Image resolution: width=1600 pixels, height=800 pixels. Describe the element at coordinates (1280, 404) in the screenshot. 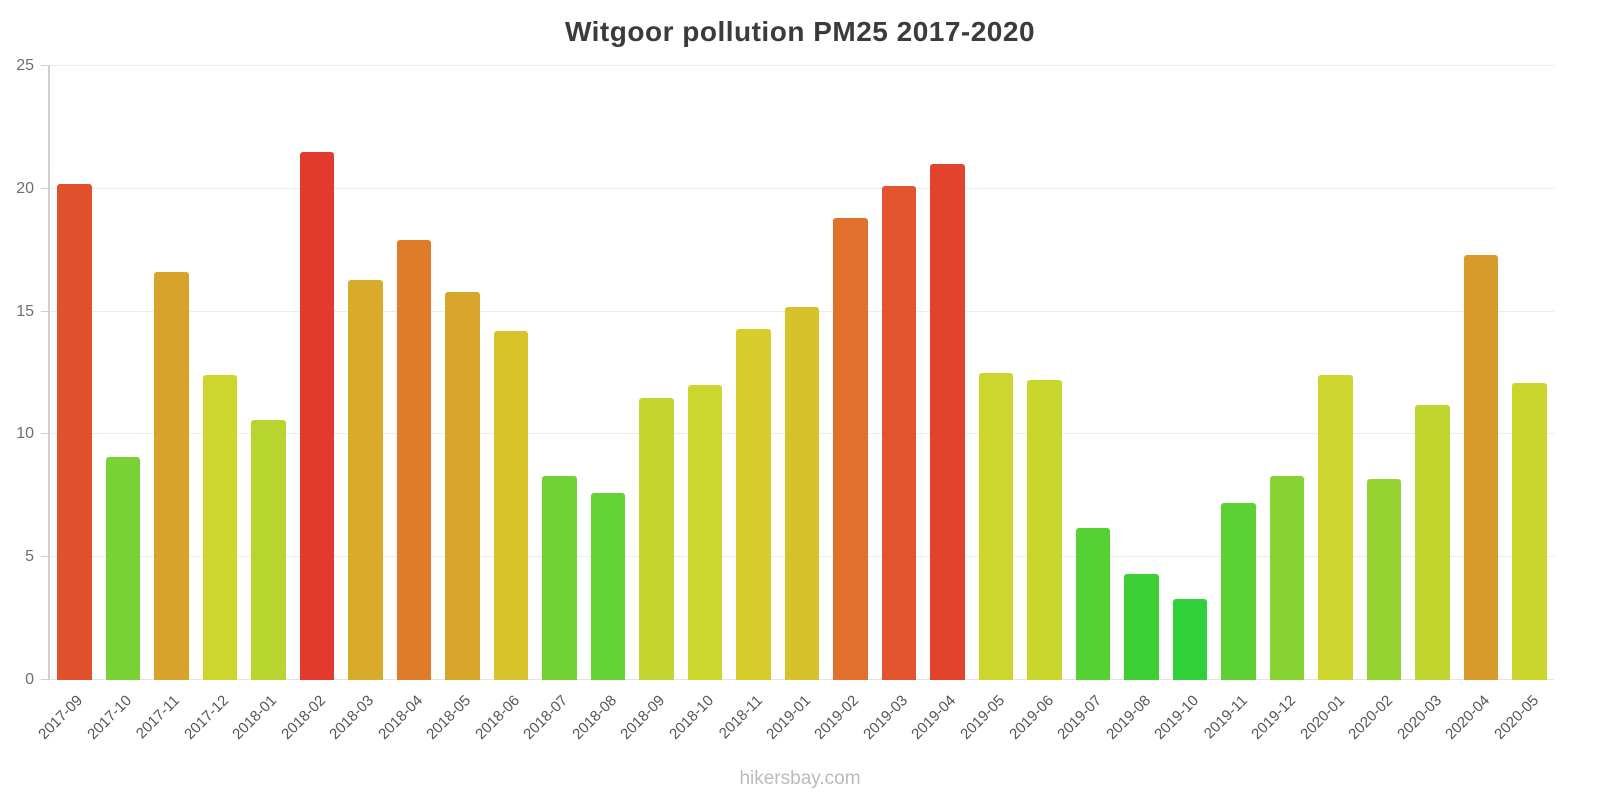

I see `bar-slot: 2019-12` at that location.